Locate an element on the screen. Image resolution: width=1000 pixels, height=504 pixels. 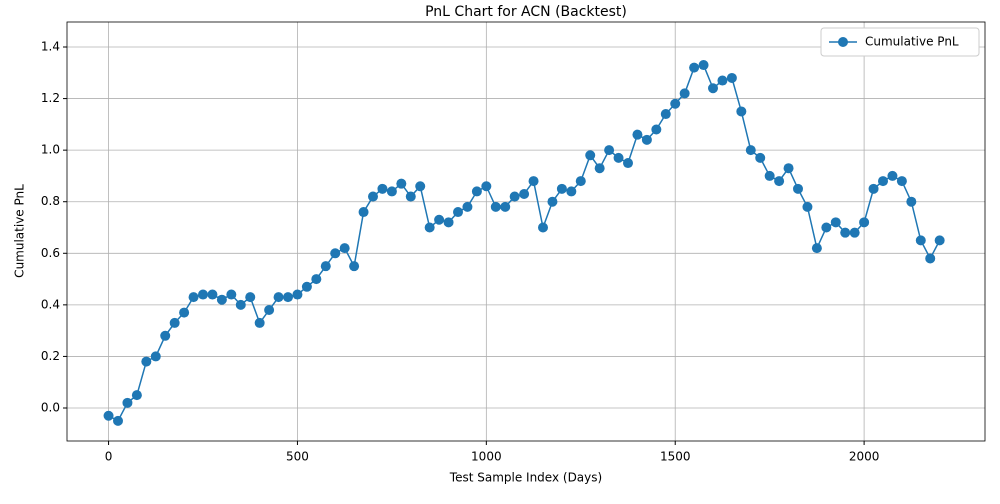
y-tick-label: 1.4 is located at coordinates (50, 47).